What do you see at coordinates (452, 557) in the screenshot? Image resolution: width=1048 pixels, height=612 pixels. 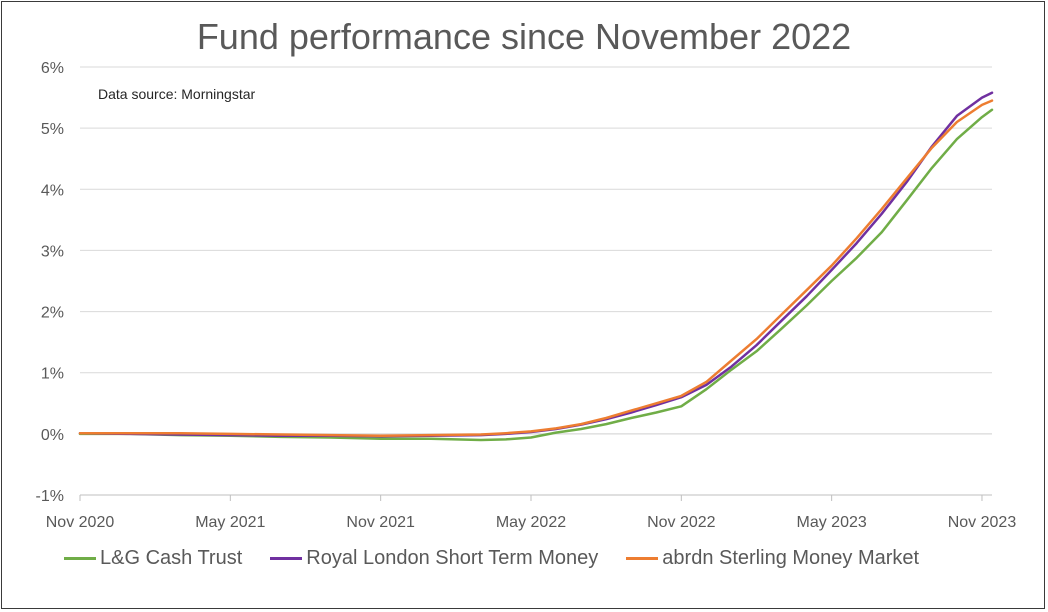 I see `legend-label: Royal London Short Term Money` at bounding box center [452, 557].